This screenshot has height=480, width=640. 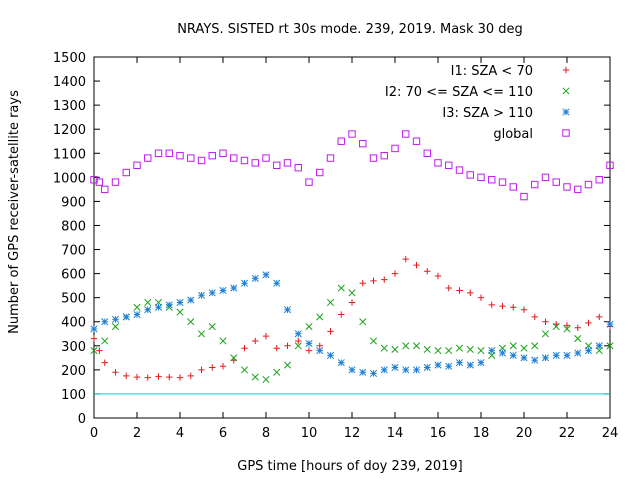 What do you see at coordinates (69, 154) in the screenshot?
I see `y-tick-label: 1100` at bounding box center [69, 154].